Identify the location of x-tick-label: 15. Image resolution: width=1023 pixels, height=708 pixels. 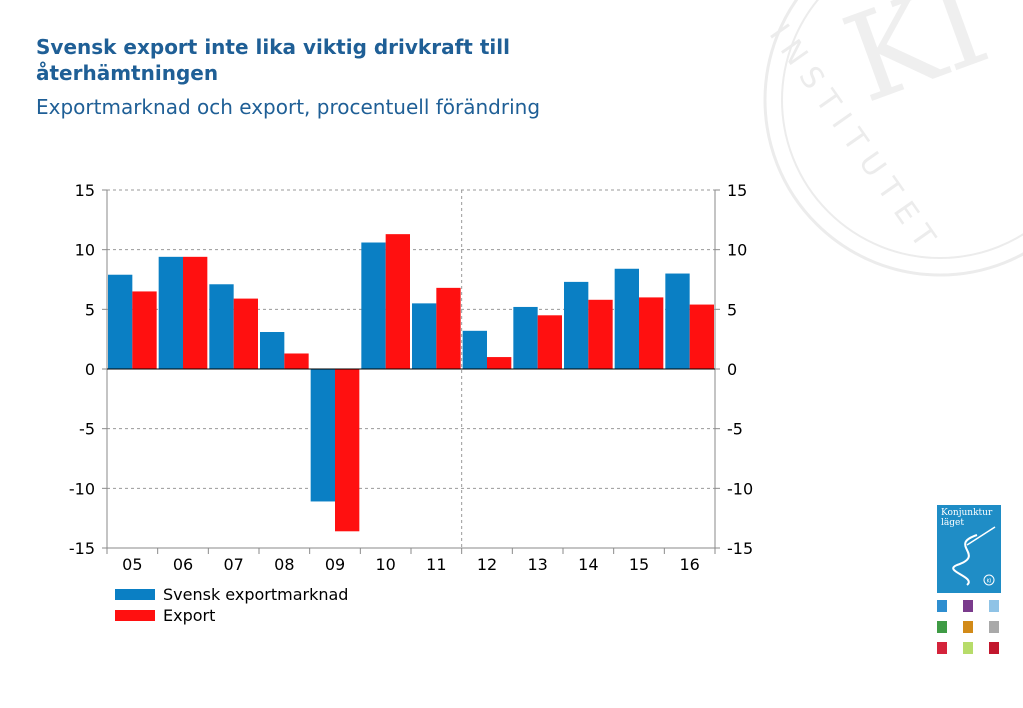
(639, 564).